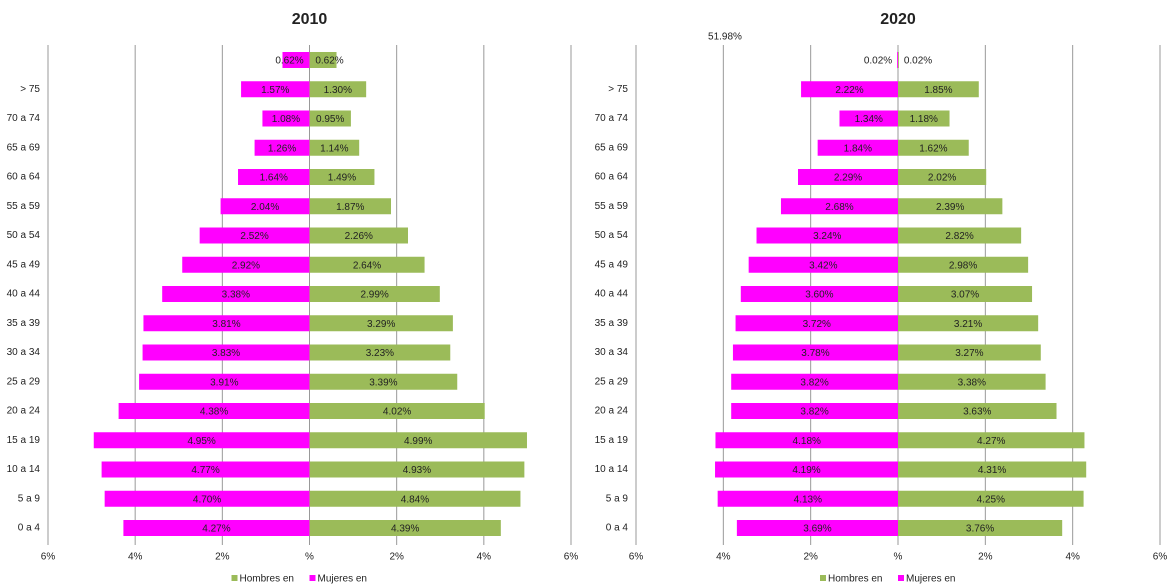  I want to click on data-label: 2.98%, so click(963, 265).